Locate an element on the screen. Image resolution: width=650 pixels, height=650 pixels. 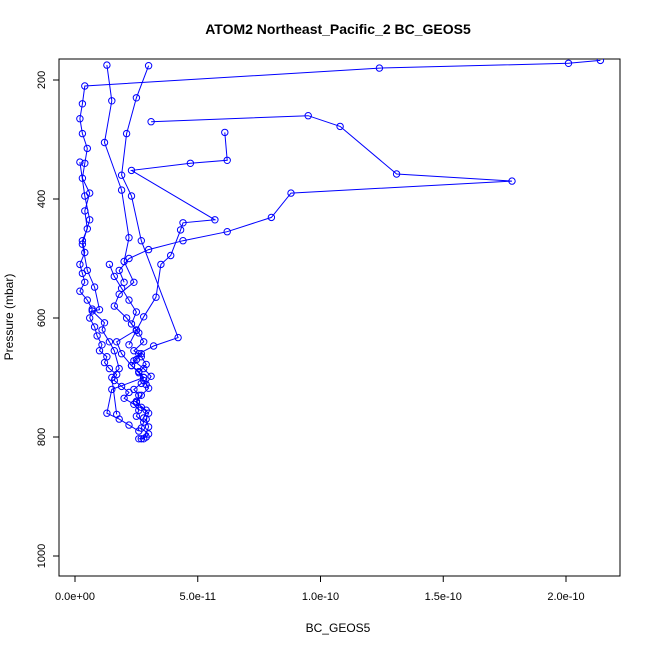
y-tick-label: 600 is located at coordinates (42, 318).